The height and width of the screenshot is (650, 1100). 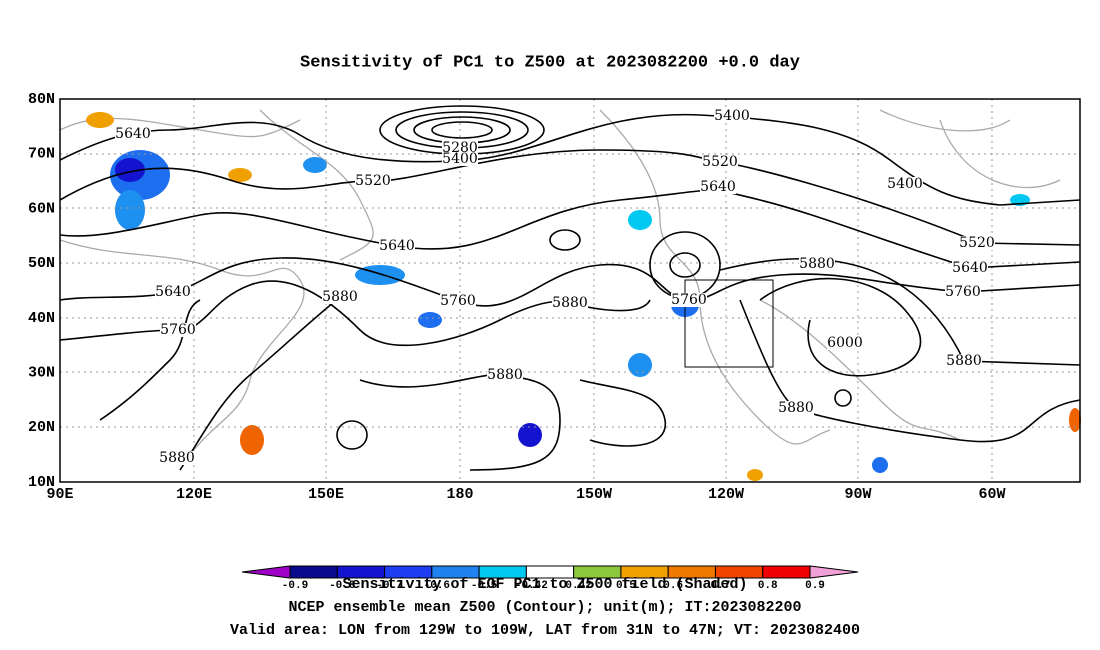 What do you see at coordinates (834, 572) in the screenshot?
I see `colorbar-high-arrow` at bounding box center [834, 572].